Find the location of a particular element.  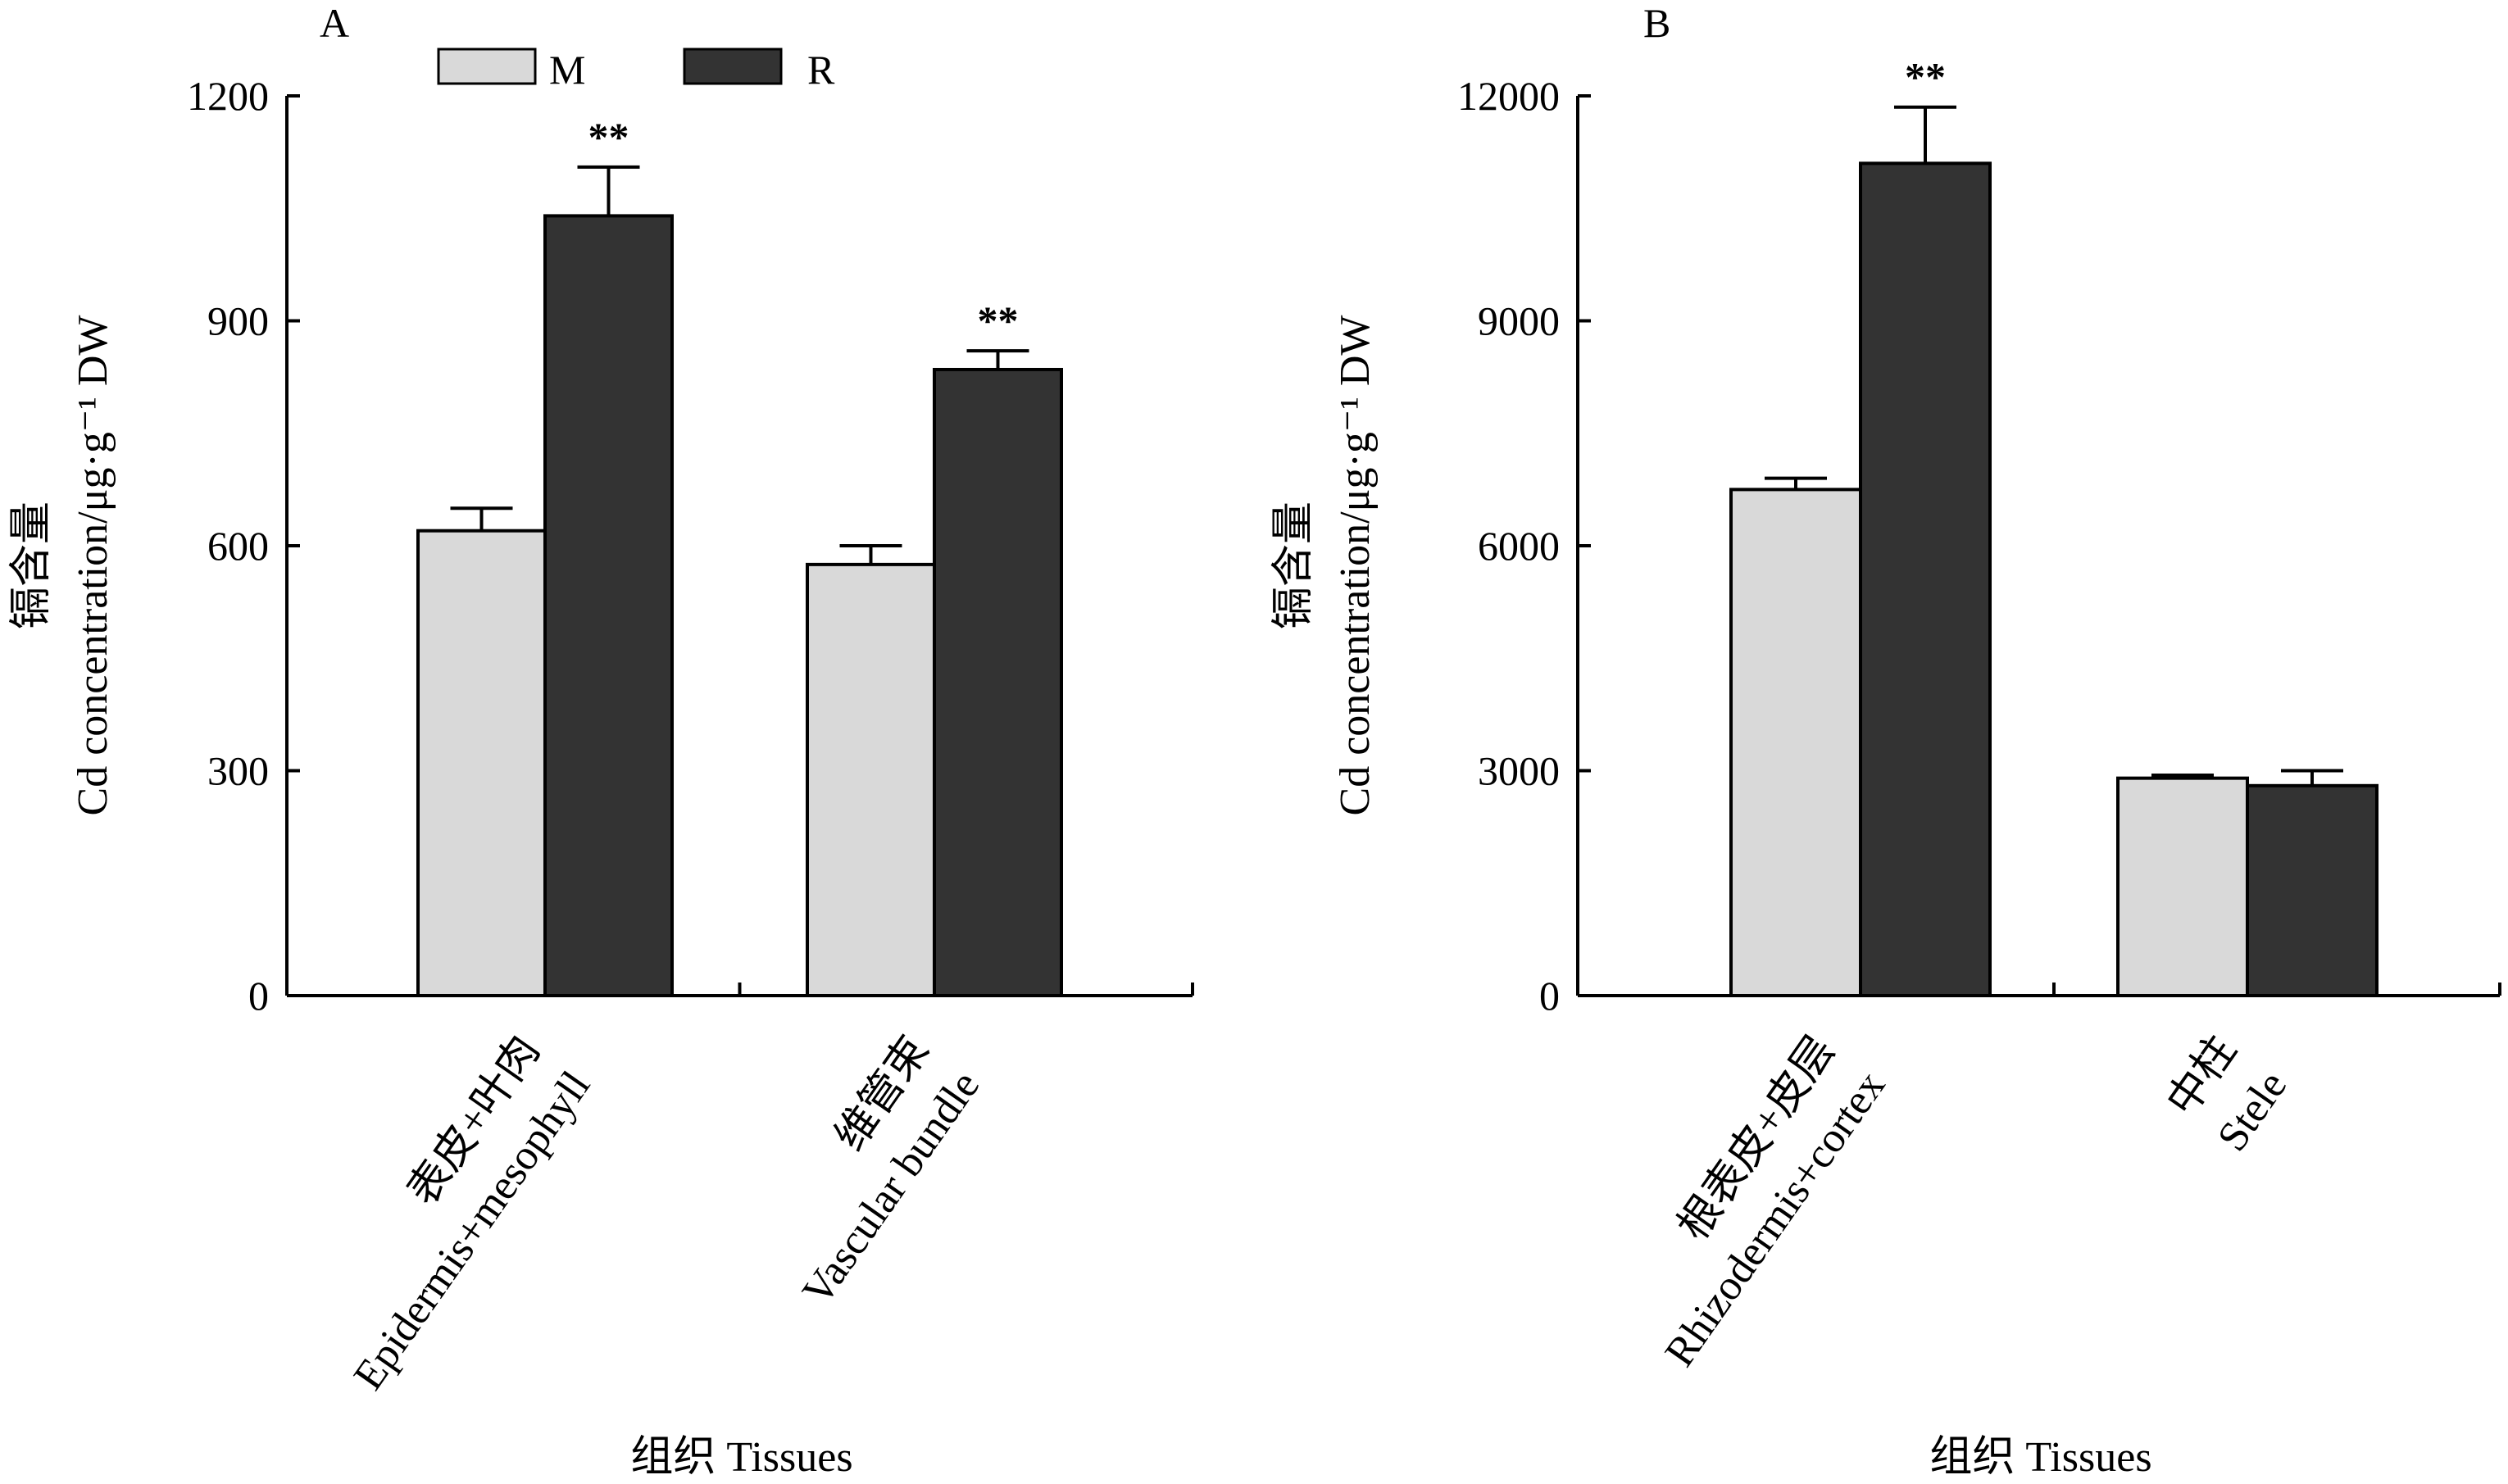

y-tick-label: 12000 is located at coordinates (1508, 96).